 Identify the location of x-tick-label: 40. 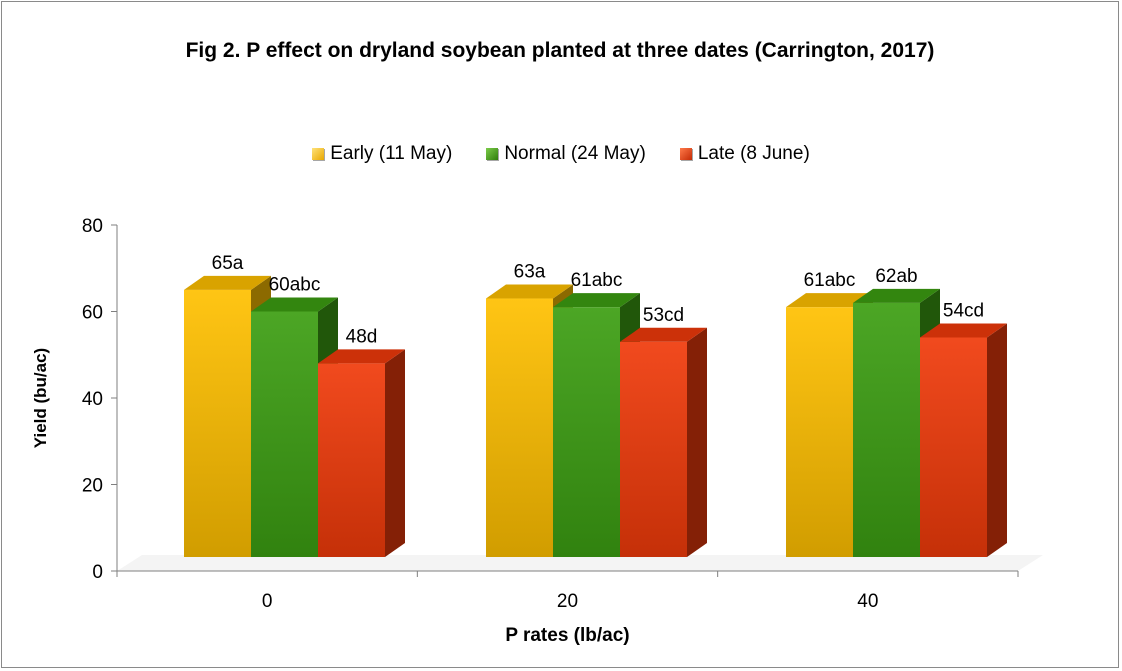
(867, 601).